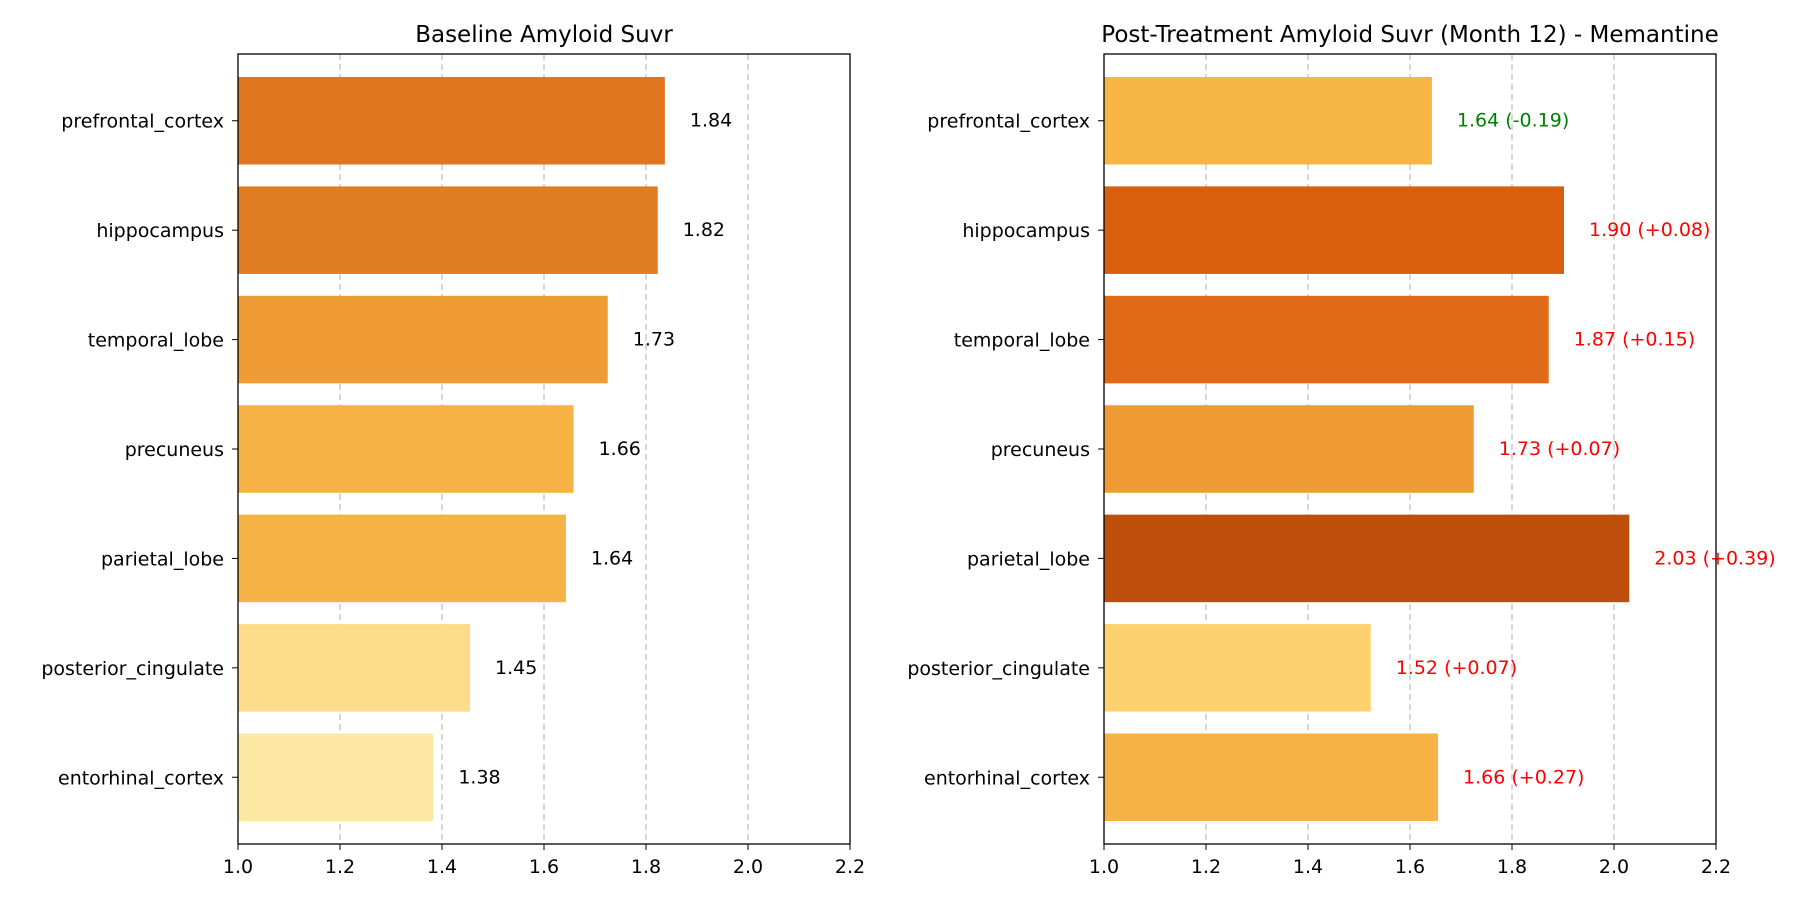 The height and width of the screenshot is (905, 1800). What do you see at coordinates (544, 35) in the screenshot?
I see `chart-title: Baseline Amyloid Suvr` at bounding box center [544, 35].